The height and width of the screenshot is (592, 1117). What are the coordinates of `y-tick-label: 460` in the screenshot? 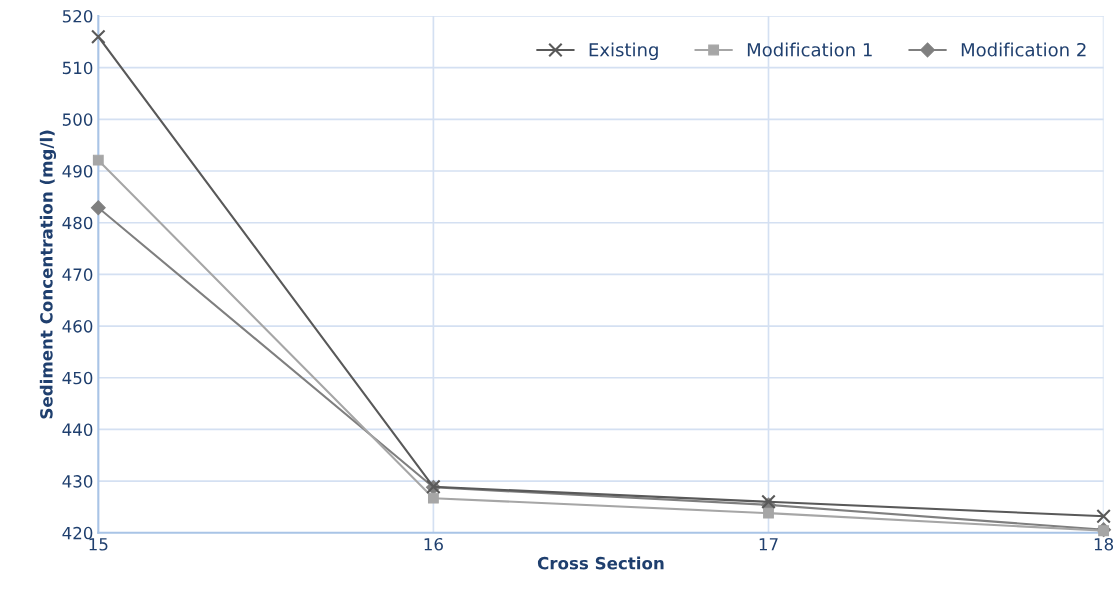 It's located at (77, 326).